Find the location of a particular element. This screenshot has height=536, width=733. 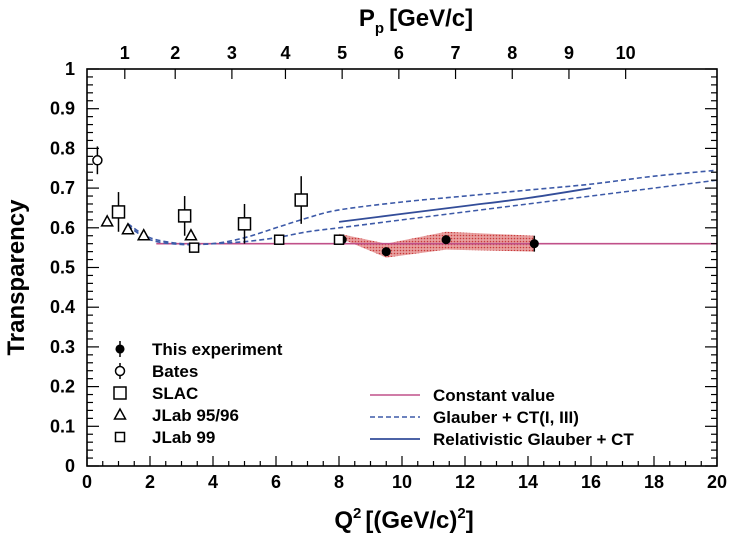

x-tick-label: 8 is located at coordinates (339, 482).